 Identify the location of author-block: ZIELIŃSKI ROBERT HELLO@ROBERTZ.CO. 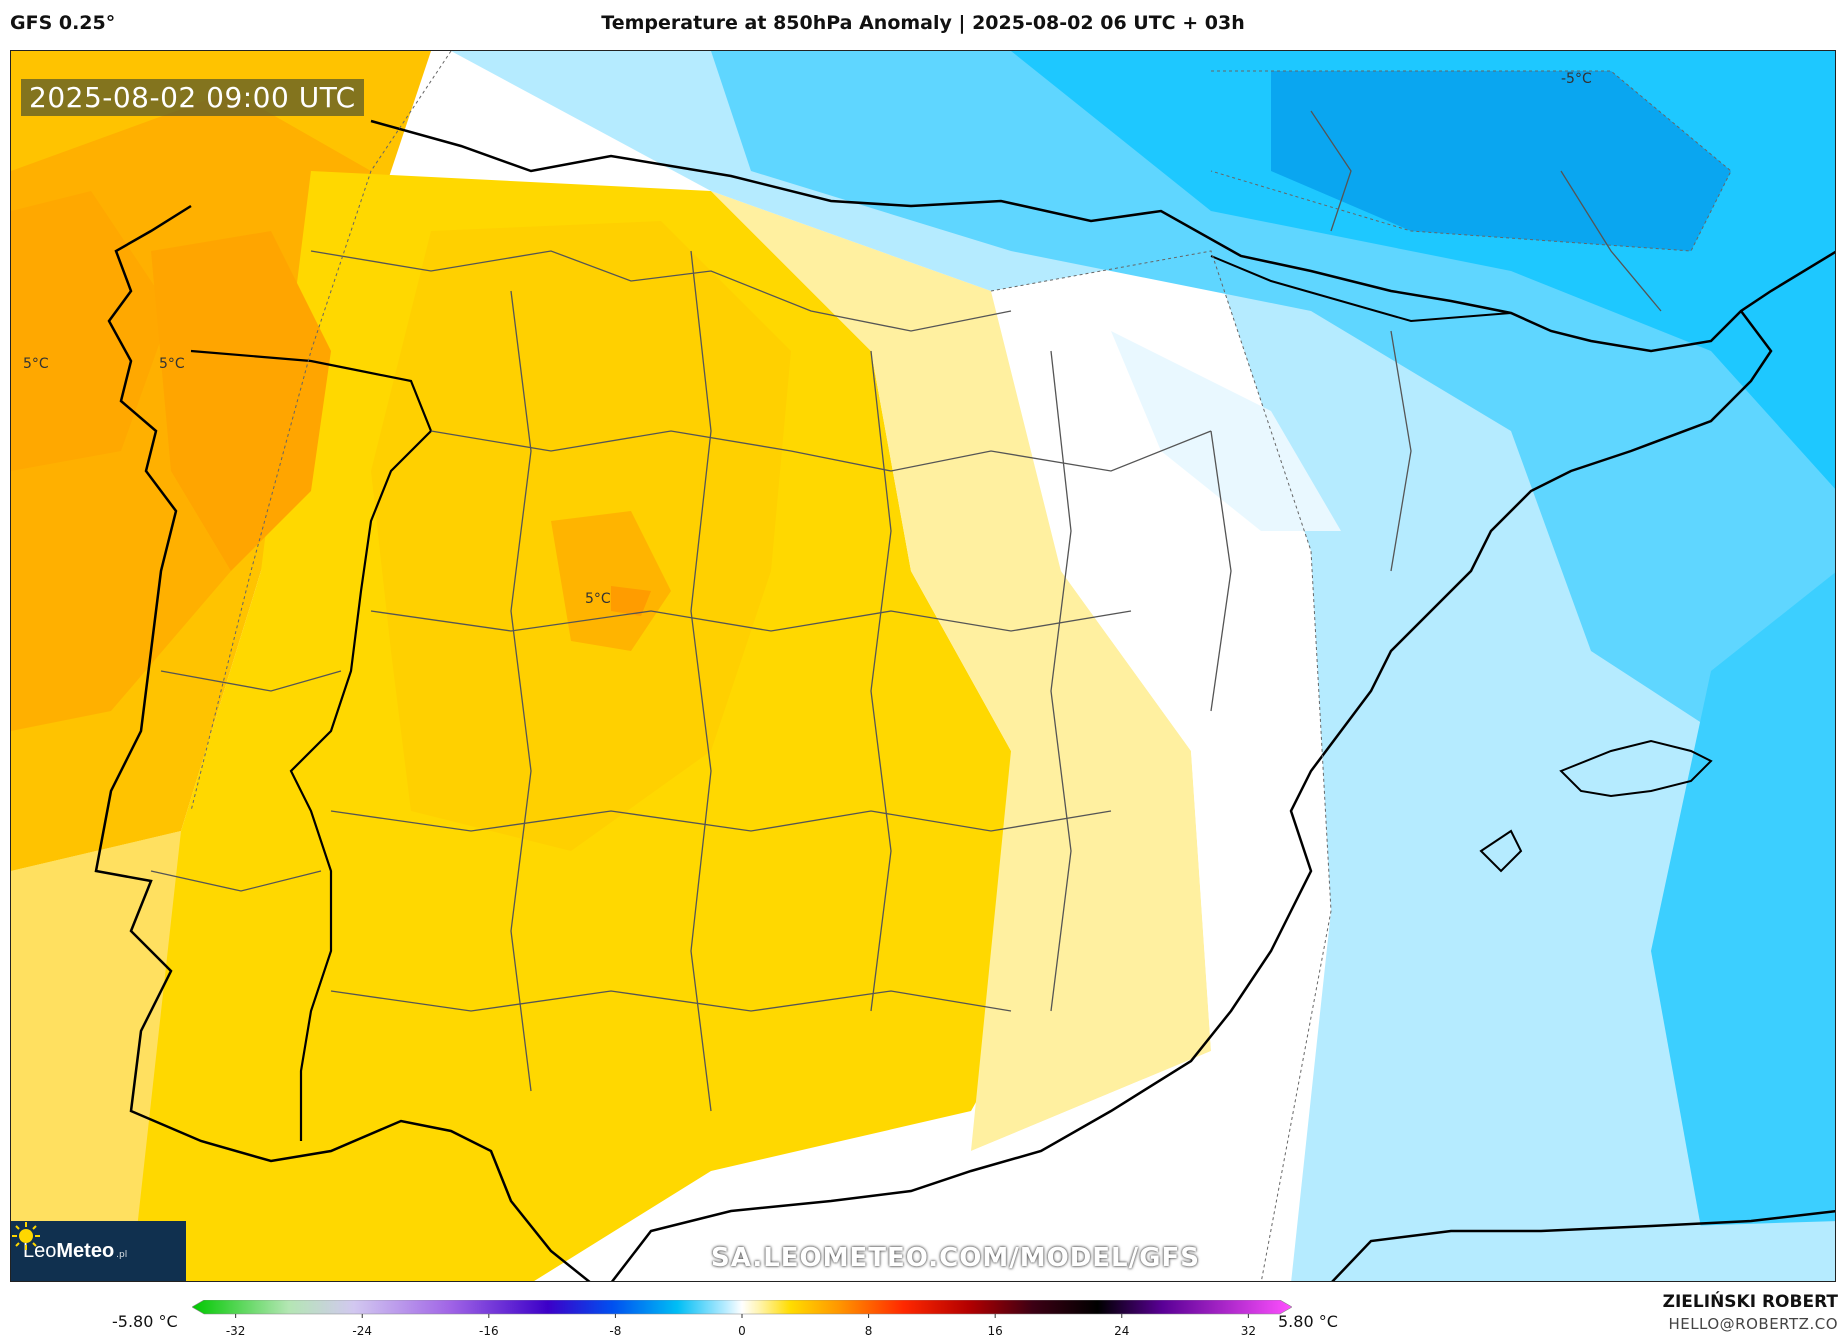
(1750, 1312).